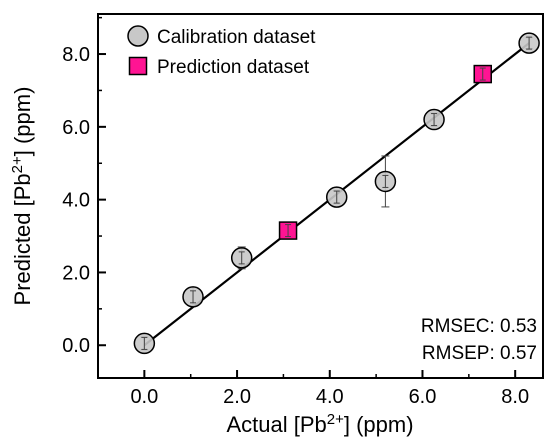  What do you see at coordinates (313, 389) in the screenshot?
I see `x-axis: 0.0 2.0 4.0 6.0 8.0` at bounding box center [313, 389].